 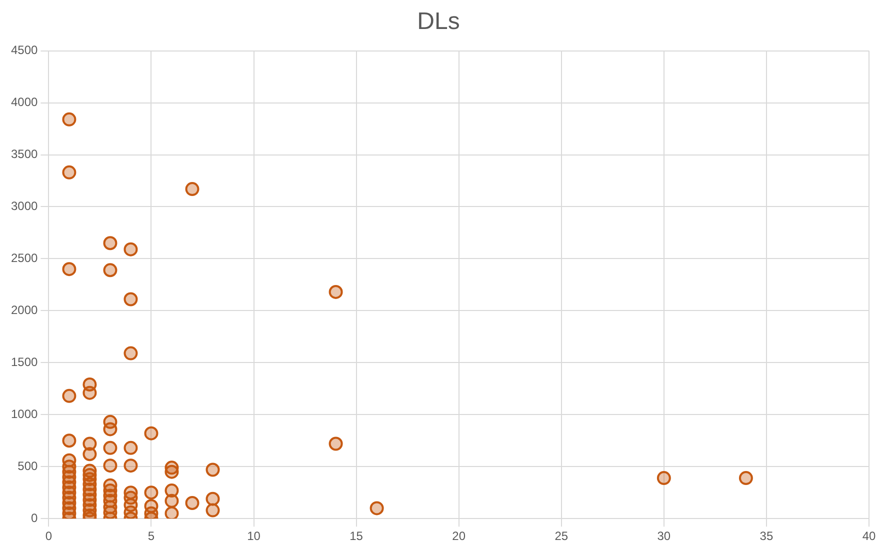 I want to click on y-tick-label: 2500, so click(x=24, y=258).